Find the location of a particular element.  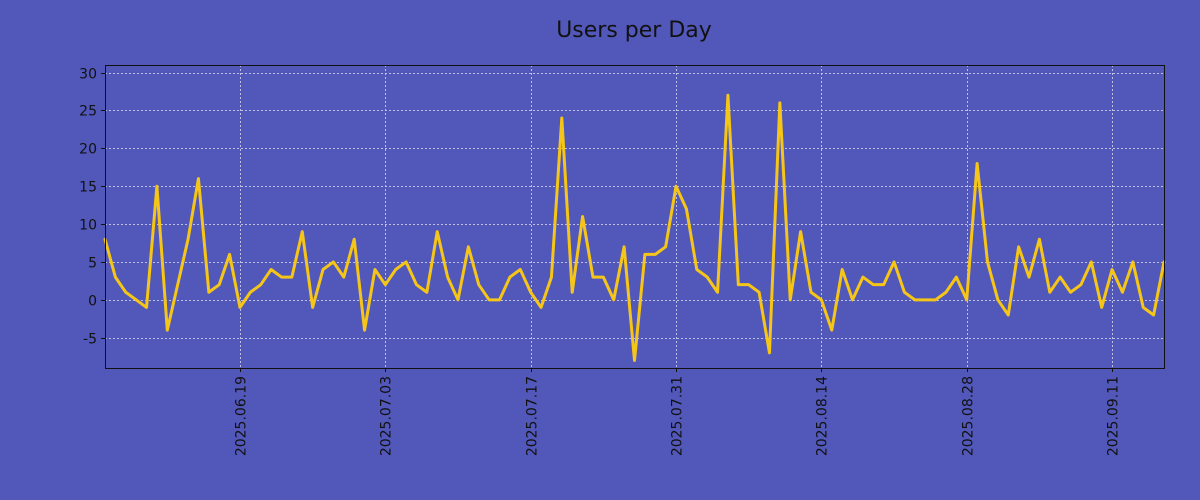

x-tick-label: 2025.08.14 is located at coordinates (823, 416).